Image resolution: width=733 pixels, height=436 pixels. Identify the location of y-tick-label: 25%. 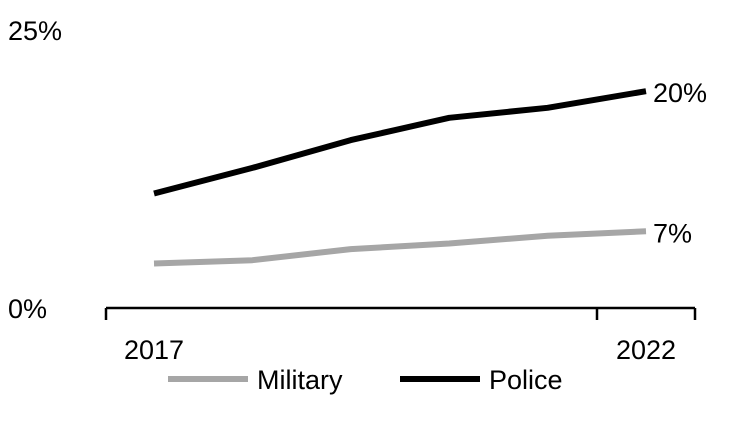
(35, 31).